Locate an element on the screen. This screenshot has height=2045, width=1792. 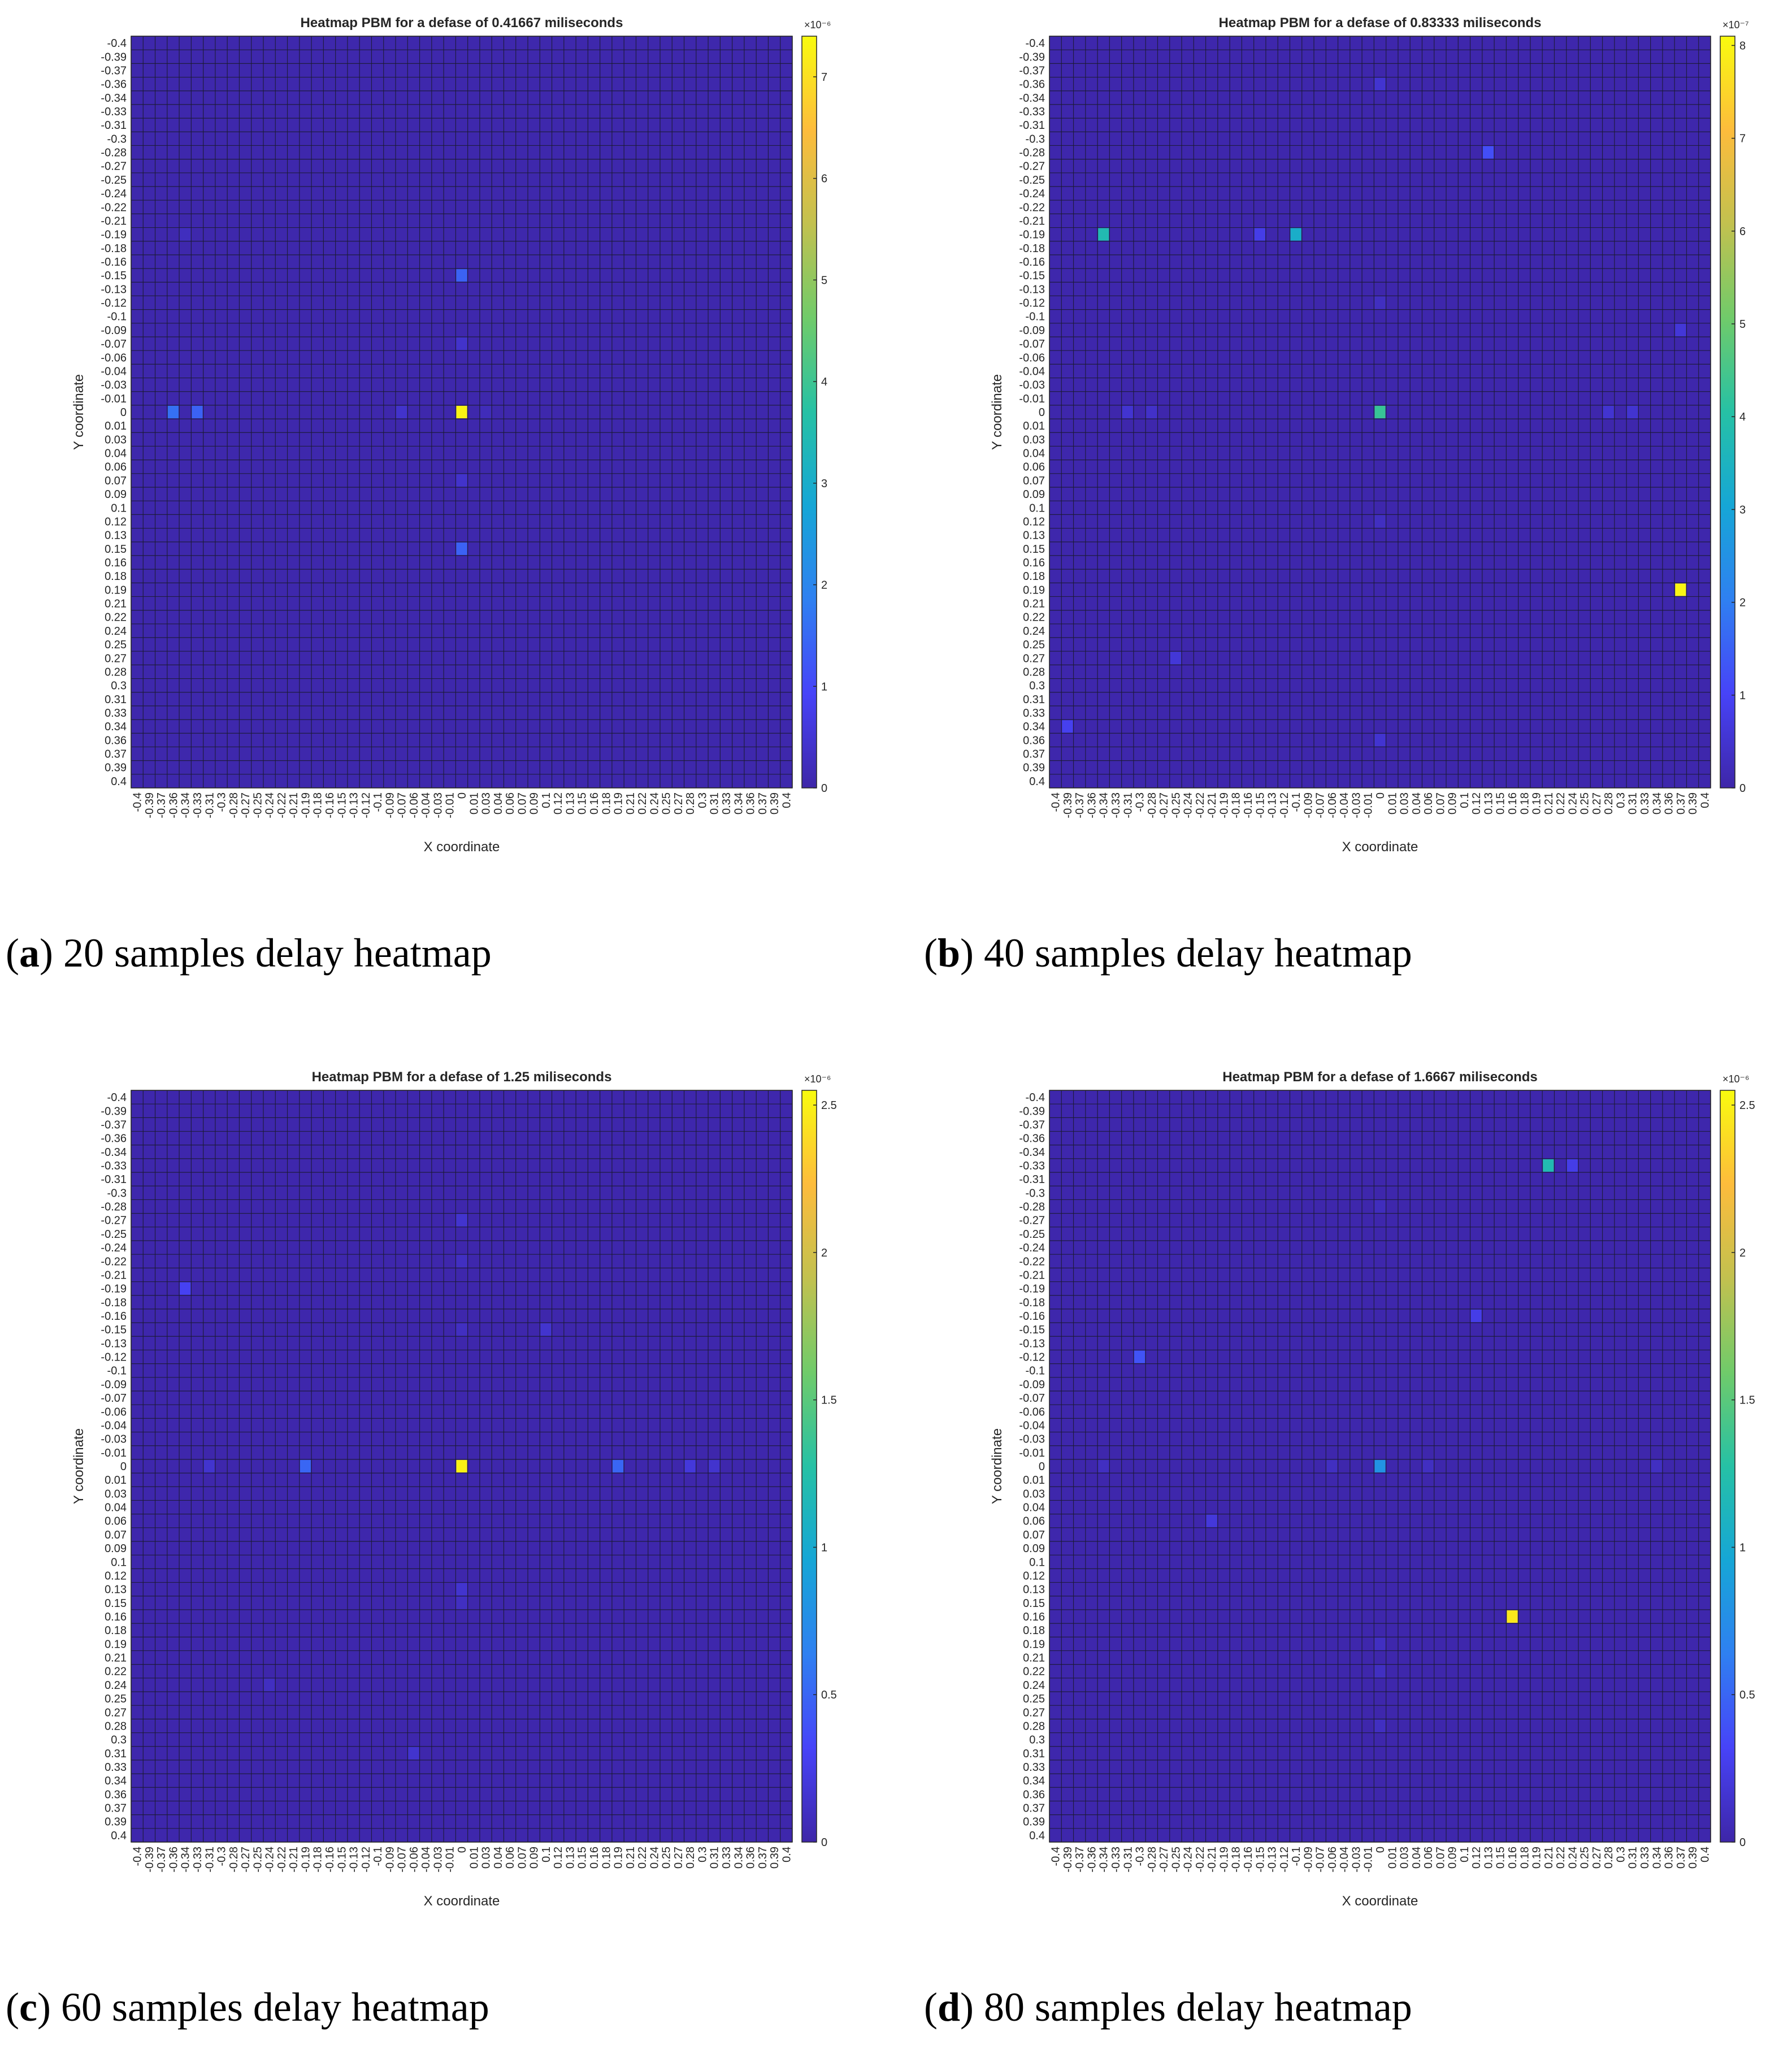
x-tick-label: 0.16 is located at coordinates (1513, 803).